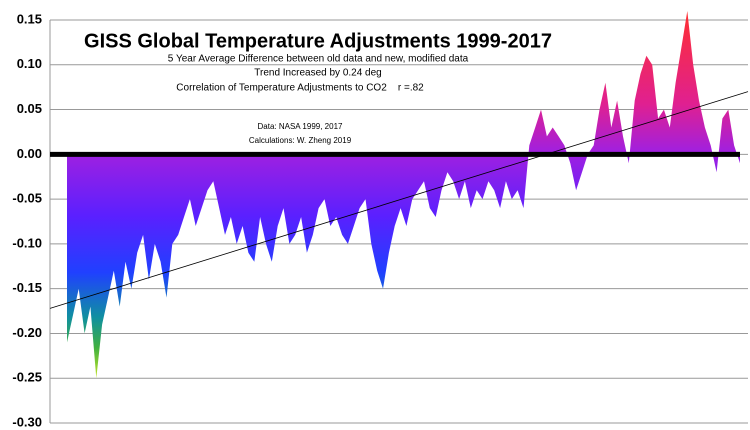 This screenshot has height=430, width=750. I want to click on y-tick-label: -0.15, so click(27, 287).